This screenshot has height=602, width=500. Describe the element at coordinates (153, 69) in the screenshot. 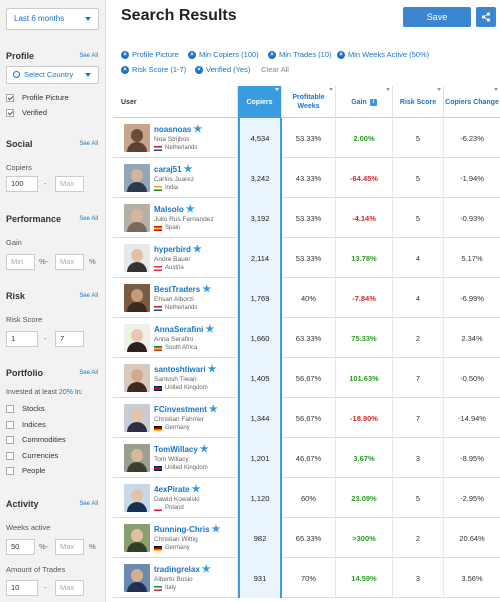

I see `filter-chip: × Risk Score (1-7)` at that location.